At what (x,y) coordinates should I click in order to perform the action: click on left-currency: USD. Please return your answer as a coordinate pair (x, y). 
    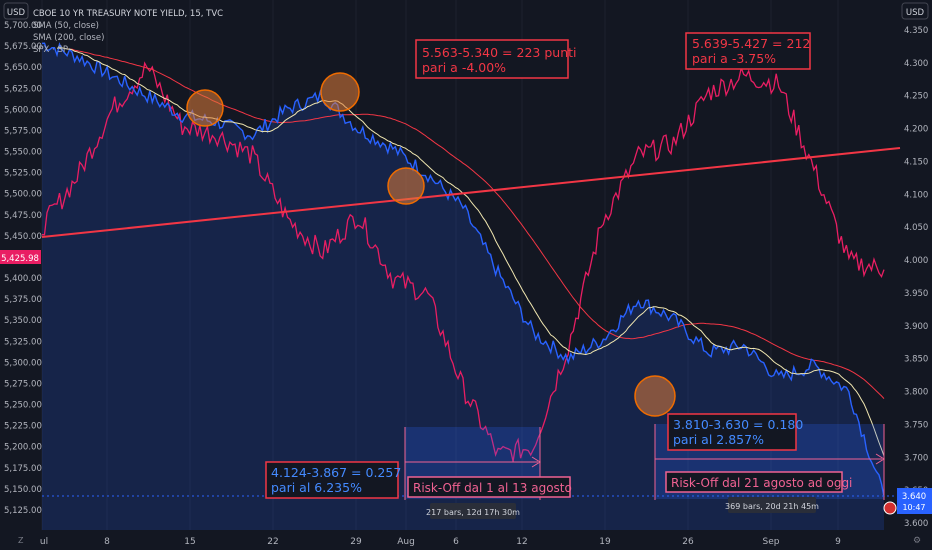
    Looking at the image, I should click on (16, 13).